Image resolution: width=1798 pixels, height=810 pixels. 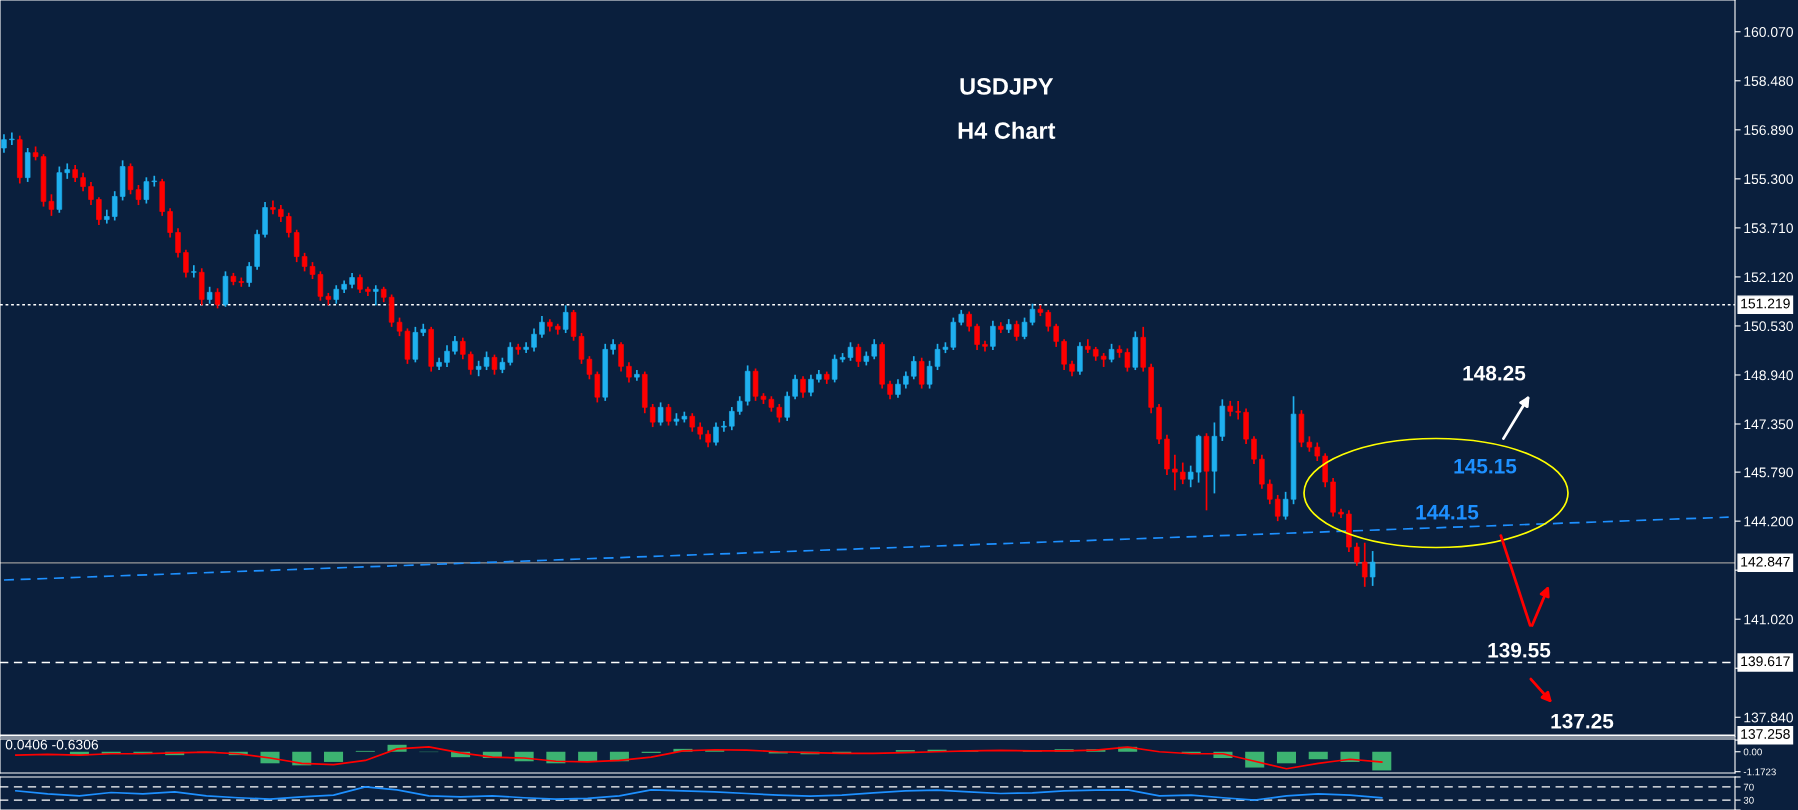 I want to click on y-tick-label: 148.940, so click(x=1768, y=375).